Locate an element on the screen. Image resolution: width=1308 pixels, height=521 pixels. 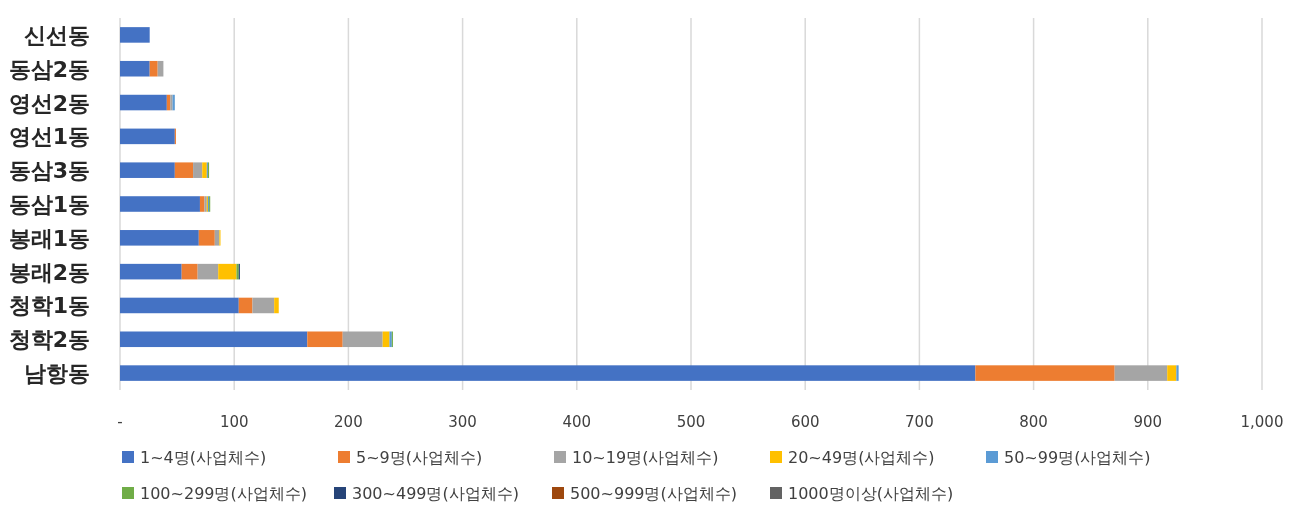
x-tick-label: 800 is located at coordinates (1033, 422).